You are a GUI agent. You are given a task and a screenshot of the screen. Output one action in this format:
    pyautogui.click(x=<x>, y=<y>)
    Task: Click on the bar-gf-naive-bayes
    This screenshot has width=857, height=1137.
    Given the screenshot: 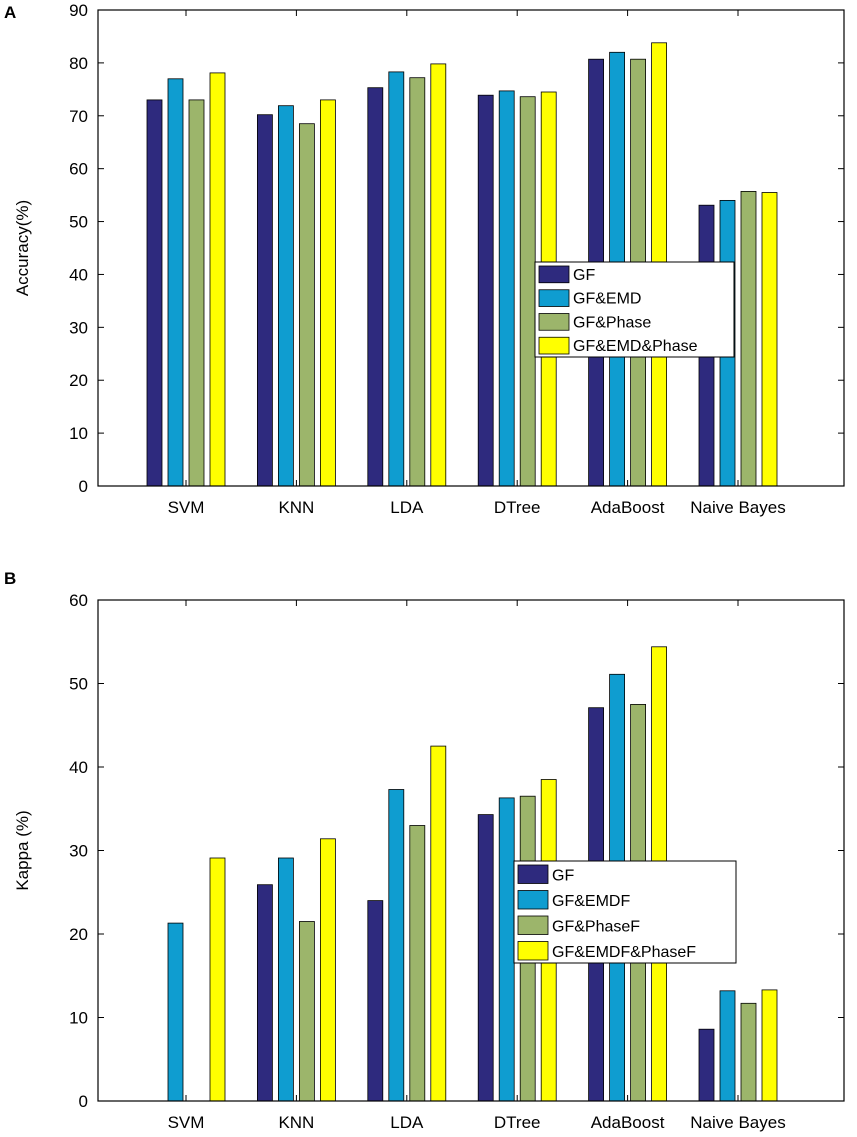 What is the action you would take?
    pyautogui.click(x=706, y=1065)
    